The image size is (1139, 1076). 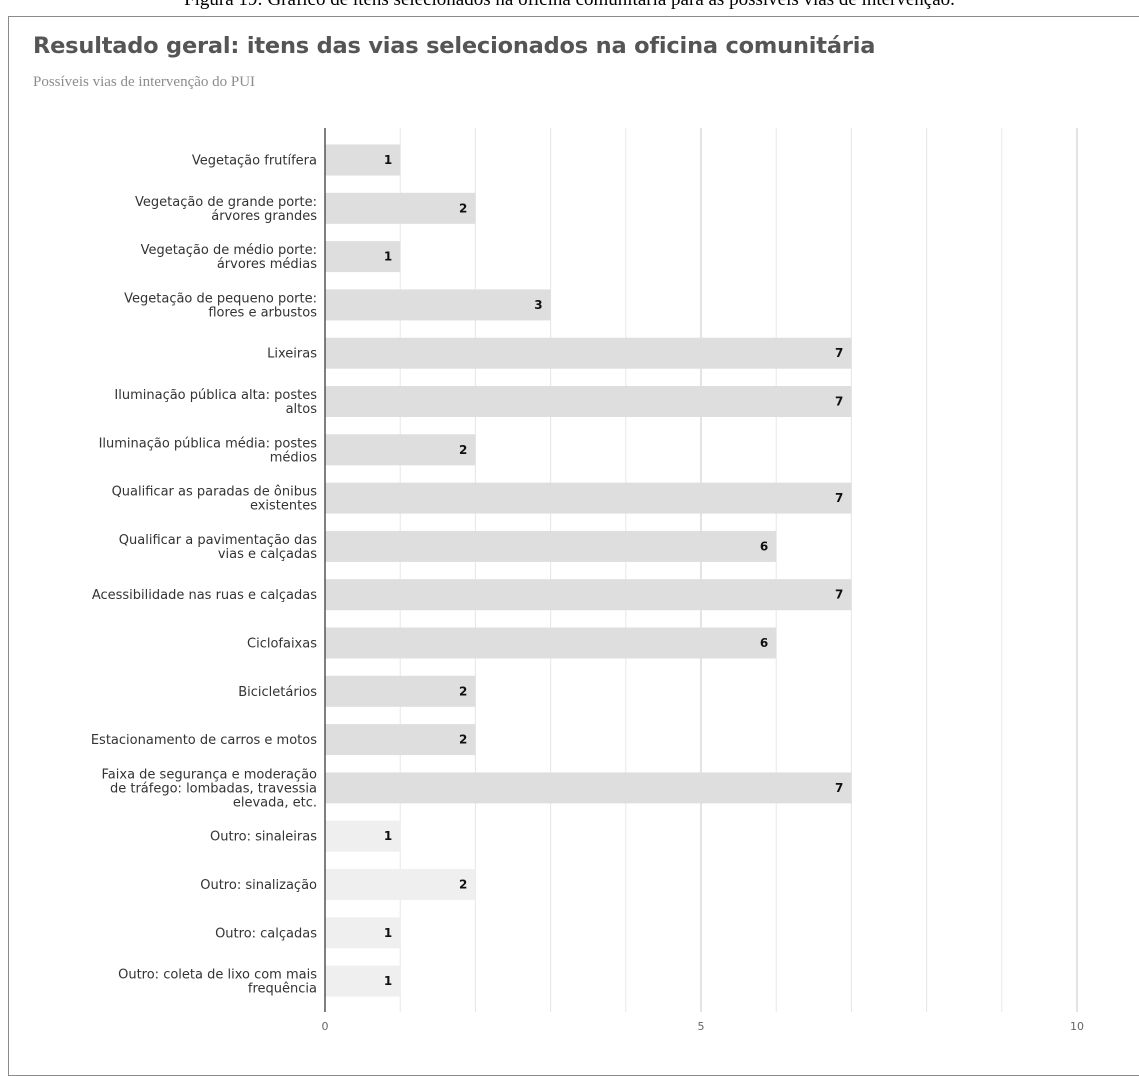 I want to click on category-label: Outro: coleta de lixo com mais, so click(x=217, y=975).